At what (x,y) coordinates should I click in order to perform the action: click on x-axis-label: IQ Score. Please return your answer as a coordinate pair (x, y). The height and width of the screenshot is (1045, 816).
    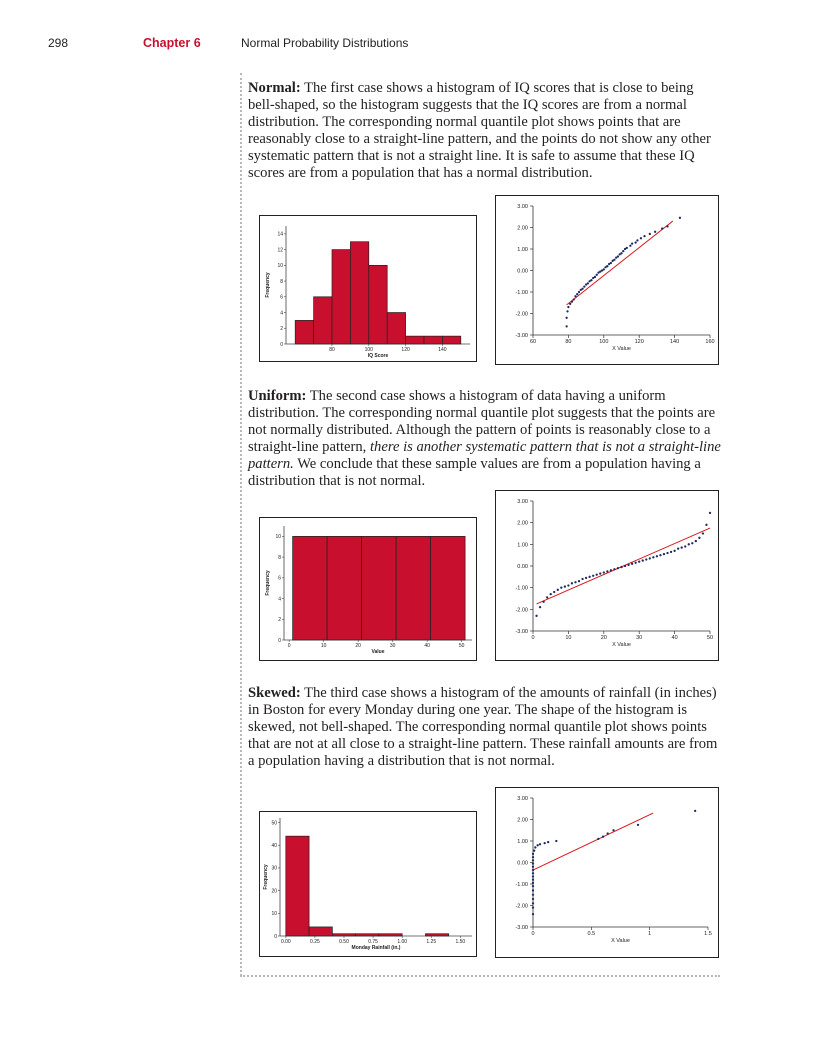
    Looking at the image, I should click on (378, 356).